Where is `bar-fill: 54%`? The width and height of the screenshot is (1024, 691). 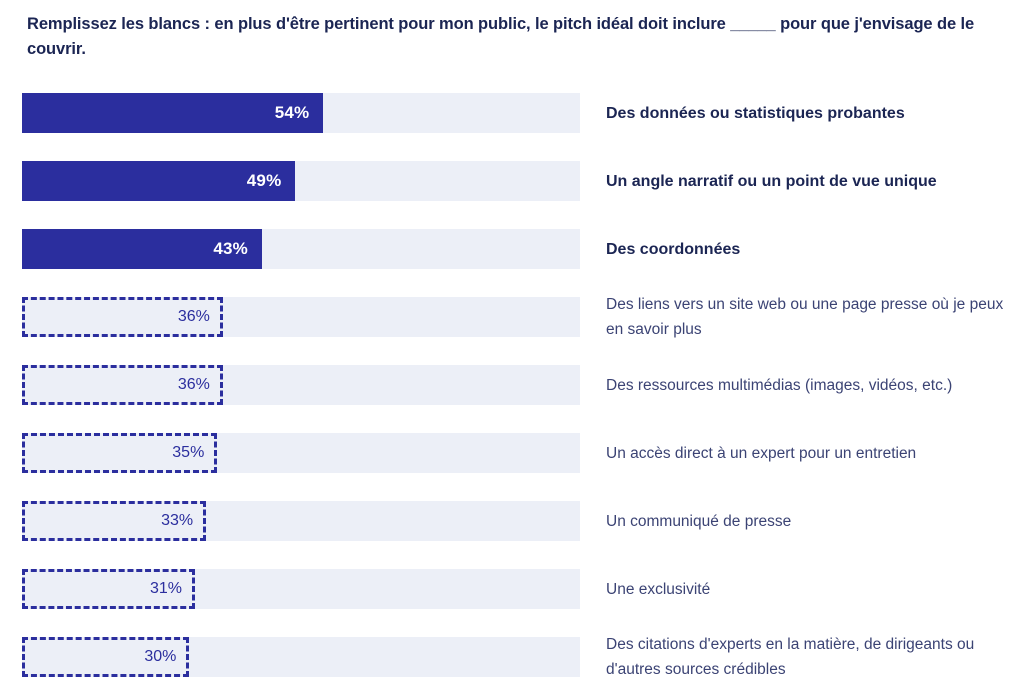 bar-fill: 54% is located at coordinates (173, 113).